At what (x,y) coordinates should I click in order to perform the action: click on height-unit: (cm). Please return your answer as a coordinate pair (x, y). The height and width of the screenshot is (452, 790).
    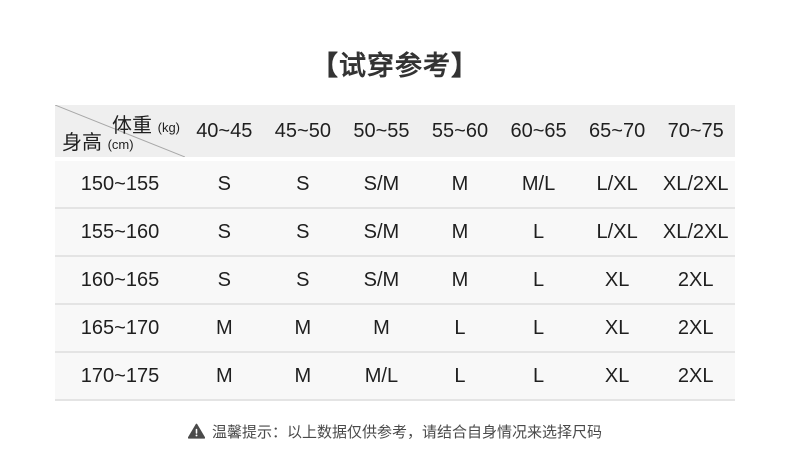
    Looking at the image, I should click on (120, 144).